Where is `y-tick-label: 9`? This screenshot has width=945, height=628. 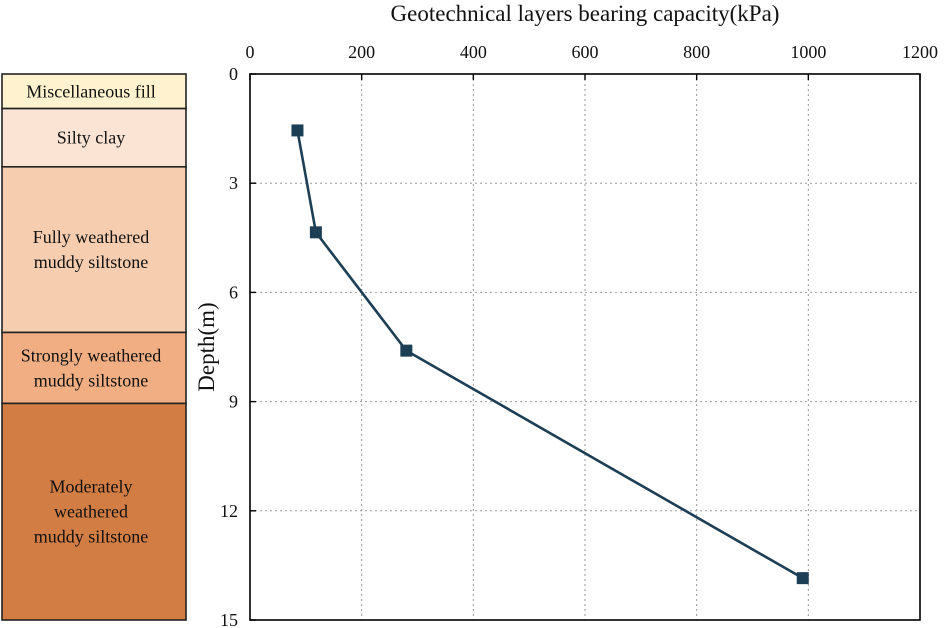 y-tick-label: 9 is located at coordinates (233, 402).